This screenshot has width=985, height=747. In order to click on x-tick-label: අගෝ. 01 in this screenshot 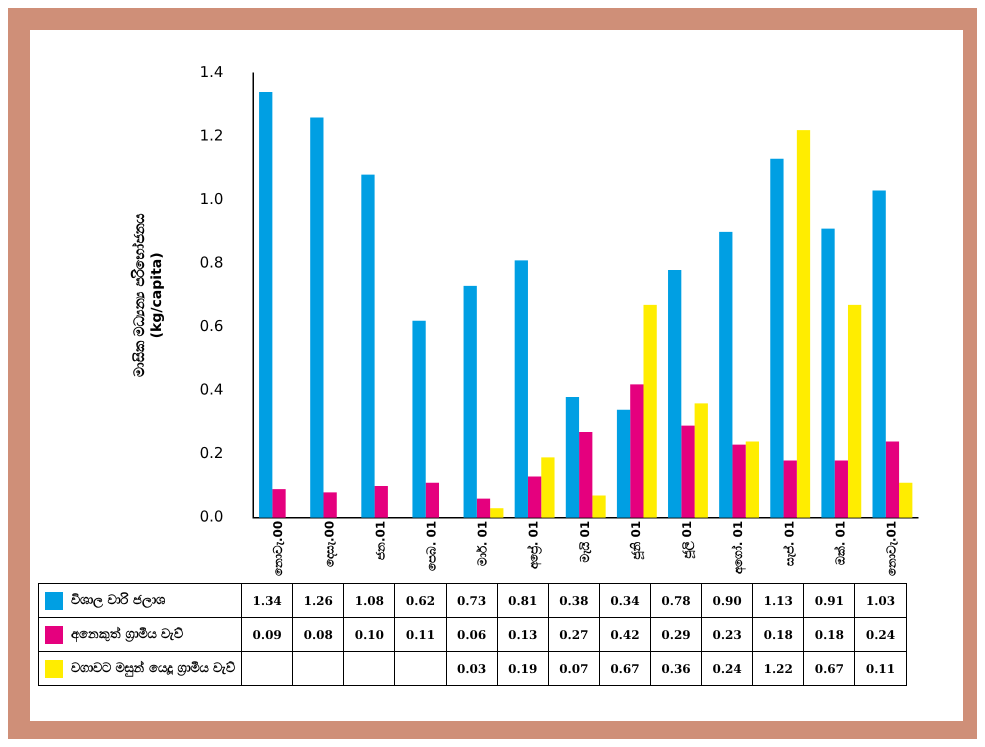, I will do `click(738, 547)`.